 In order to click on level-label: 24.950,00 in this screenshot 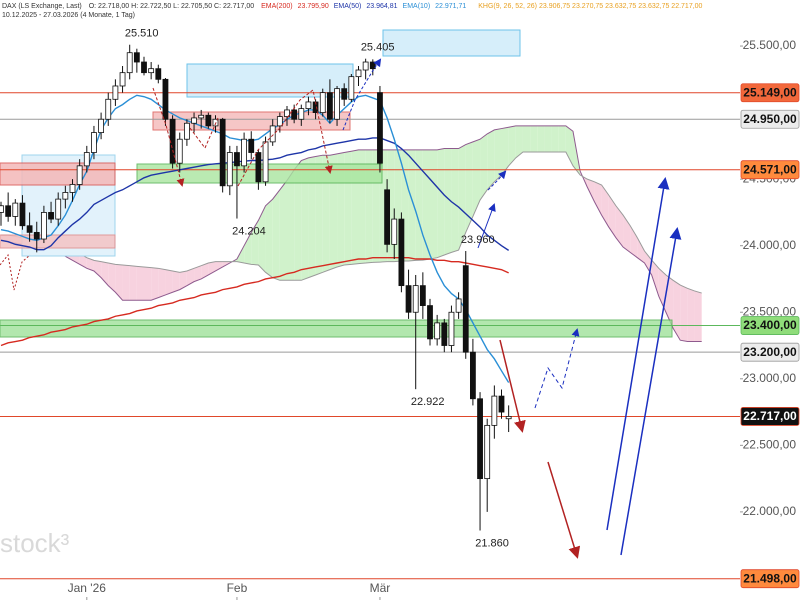, I will do `click(770, 119)`.